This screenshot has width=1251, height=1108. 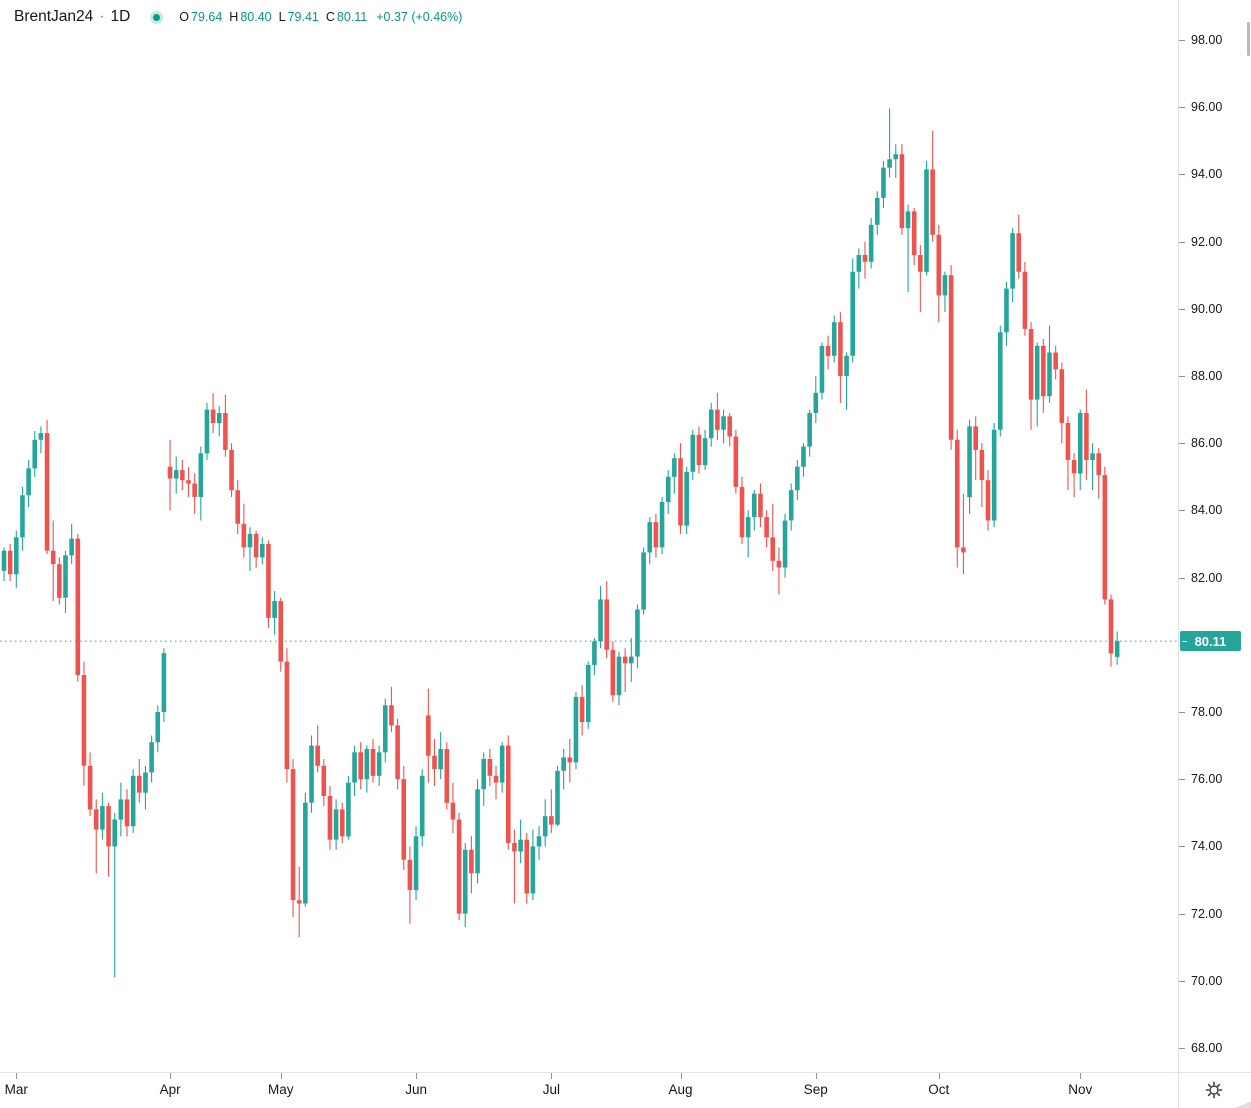 What do you see at coordinates (1184, 642) in the screenshot?
I see `badge-tick` at bounding box center [1184, 642].